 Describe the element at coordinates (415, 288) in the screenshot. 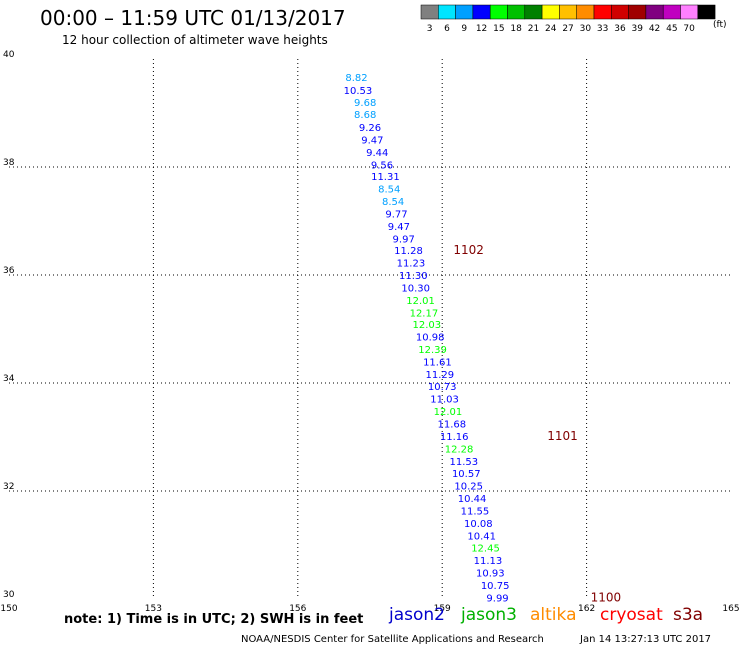

I see `wave-height-label: 10.30` at that location.